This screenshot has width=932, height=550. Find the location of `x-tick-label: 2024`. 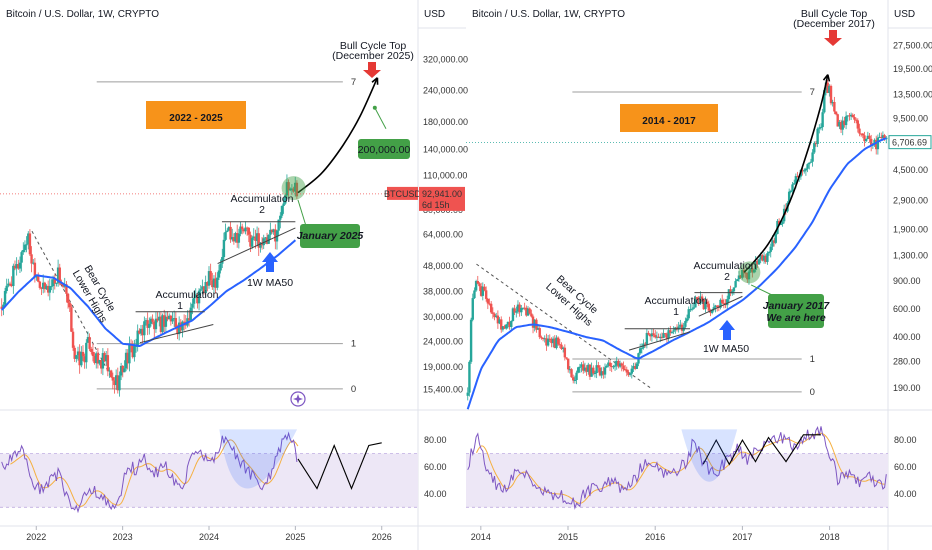

x-tick-label: 2024 is located at coordinates (209, 537).